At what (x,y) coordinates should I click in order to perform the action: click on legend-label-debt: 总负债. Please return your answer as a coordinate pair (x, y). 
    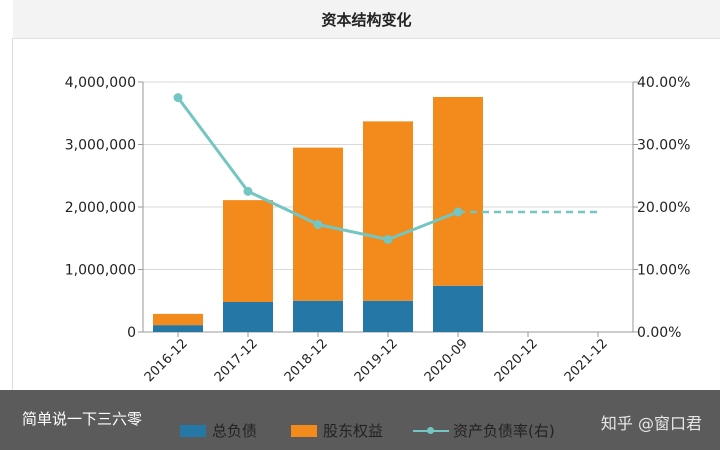
    Looking at the image, I should click on (235, 431).